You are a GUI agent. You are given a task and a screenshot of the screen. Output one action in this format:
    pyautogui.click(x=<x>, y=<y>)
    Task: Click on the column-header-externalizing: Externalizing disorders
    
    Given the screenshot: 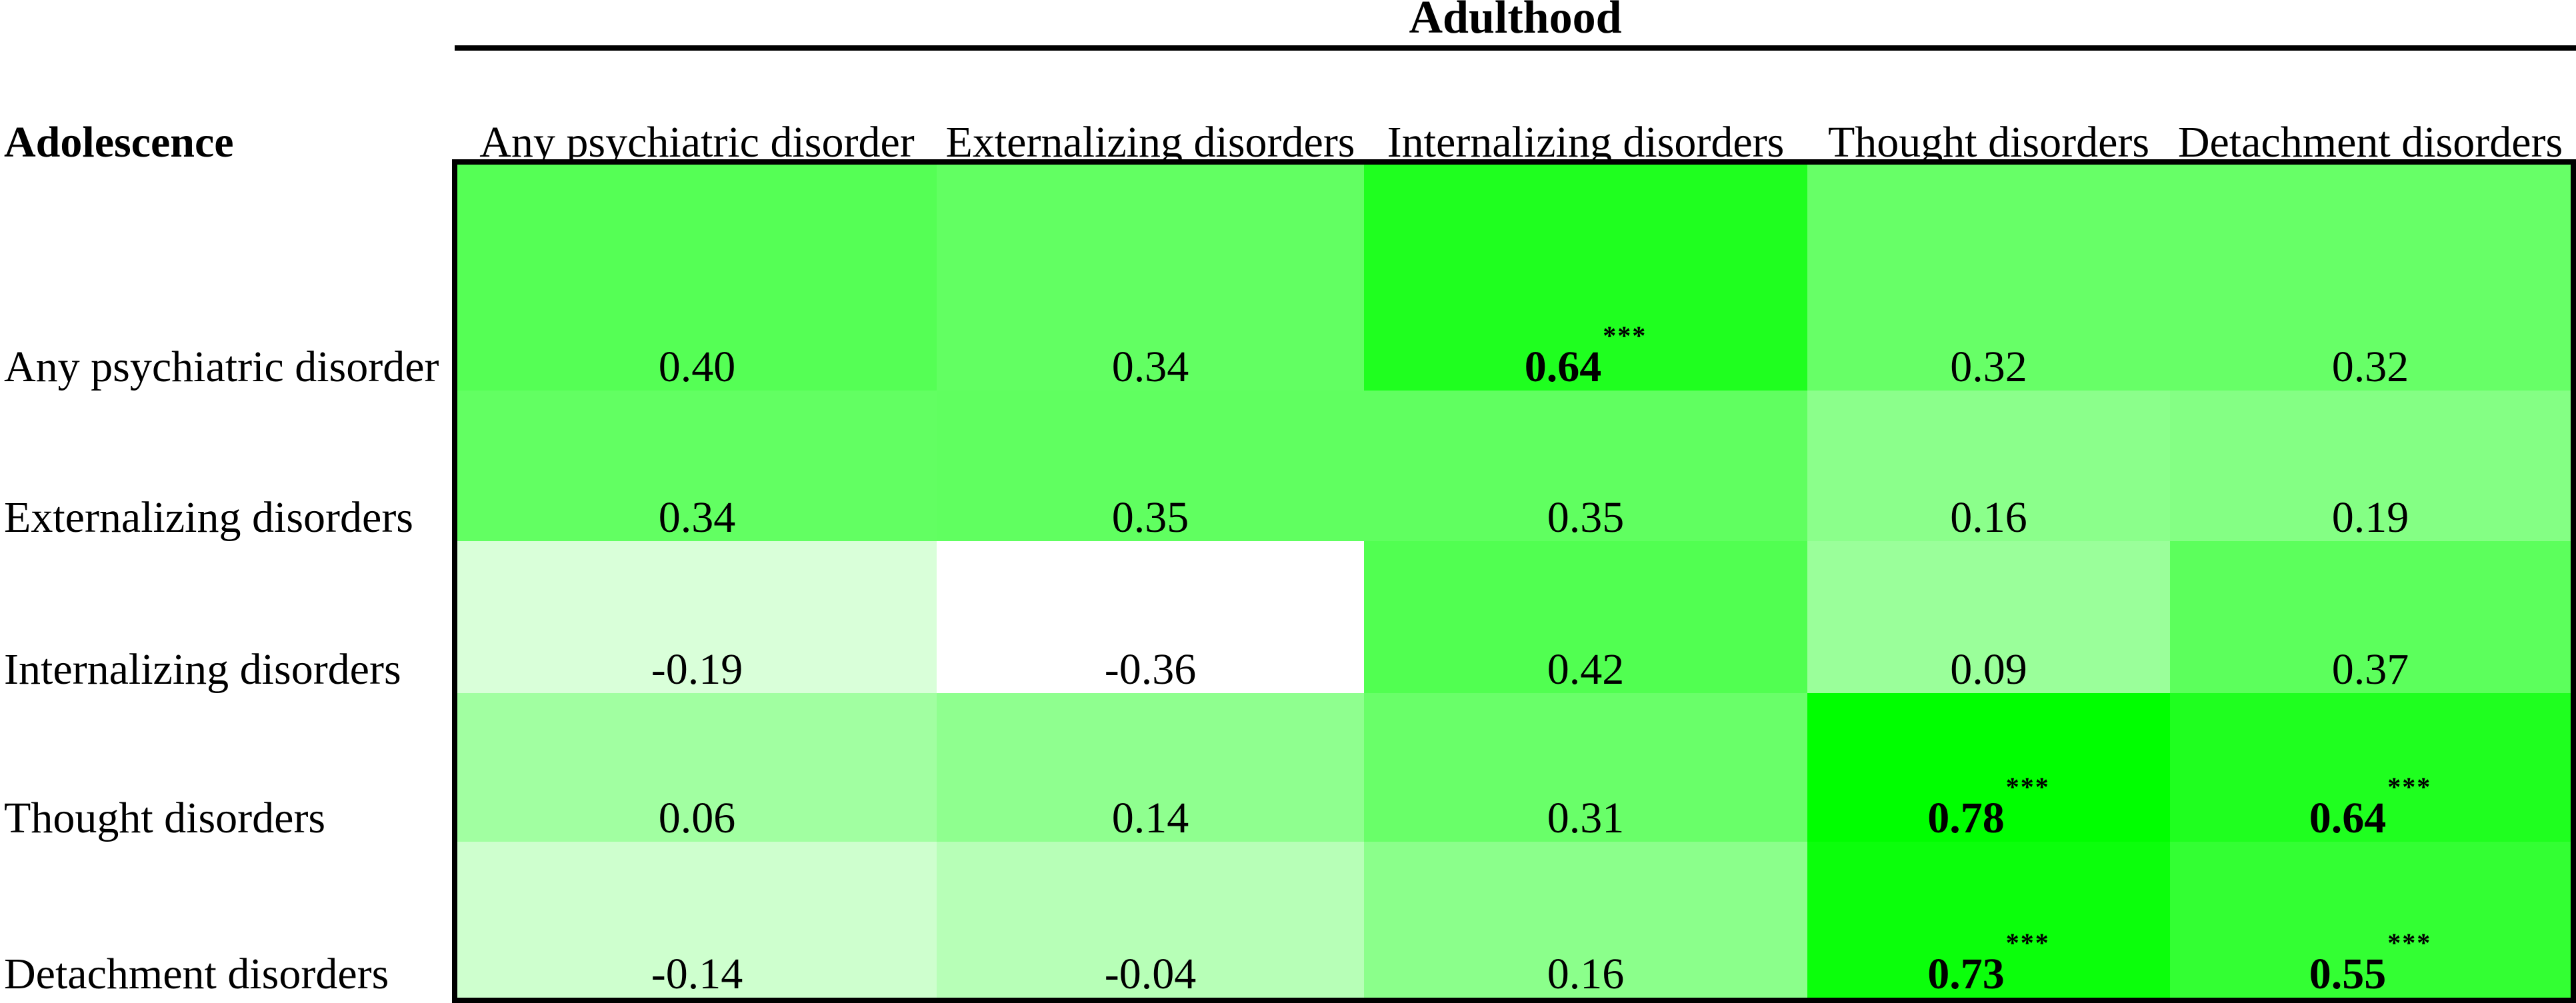 What is the action you would take?
    pyautogui.click(x=1150, y=142)
    